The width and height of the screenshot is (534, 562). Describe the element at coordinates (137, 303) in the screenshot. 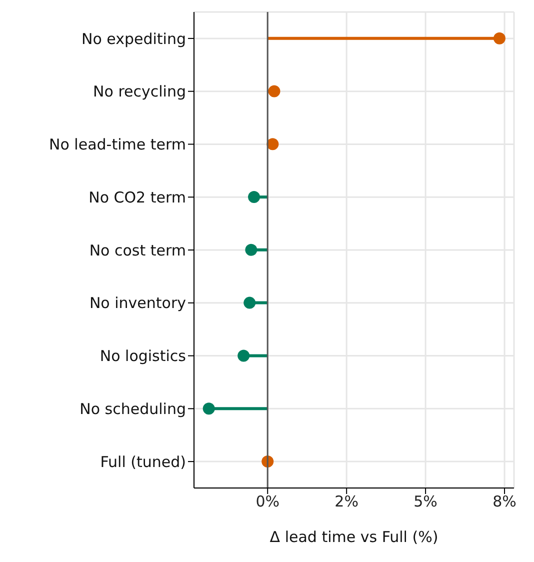

I see `y-tick-label: No inventory` at that location.